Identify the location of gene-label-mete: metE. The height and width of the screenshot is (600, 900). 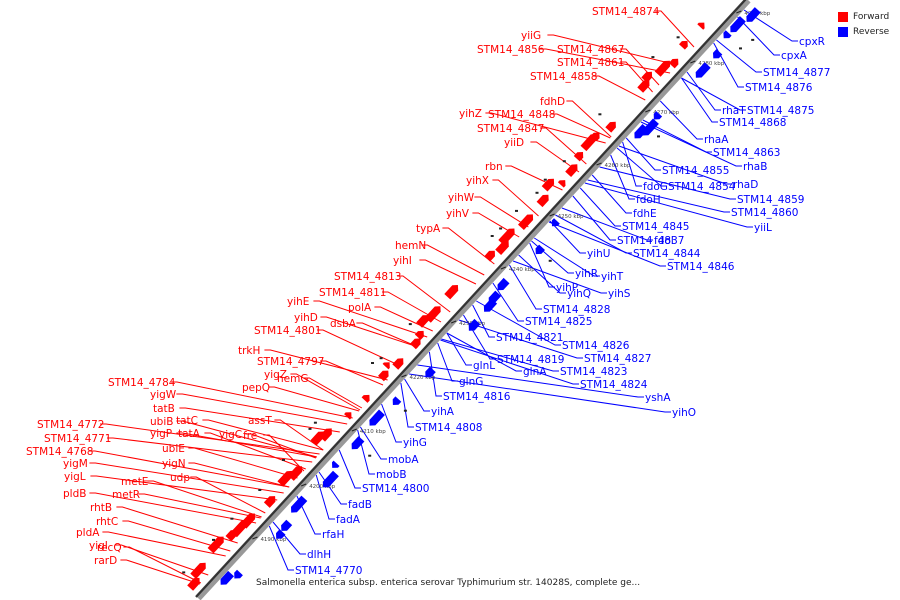
(134, 482).